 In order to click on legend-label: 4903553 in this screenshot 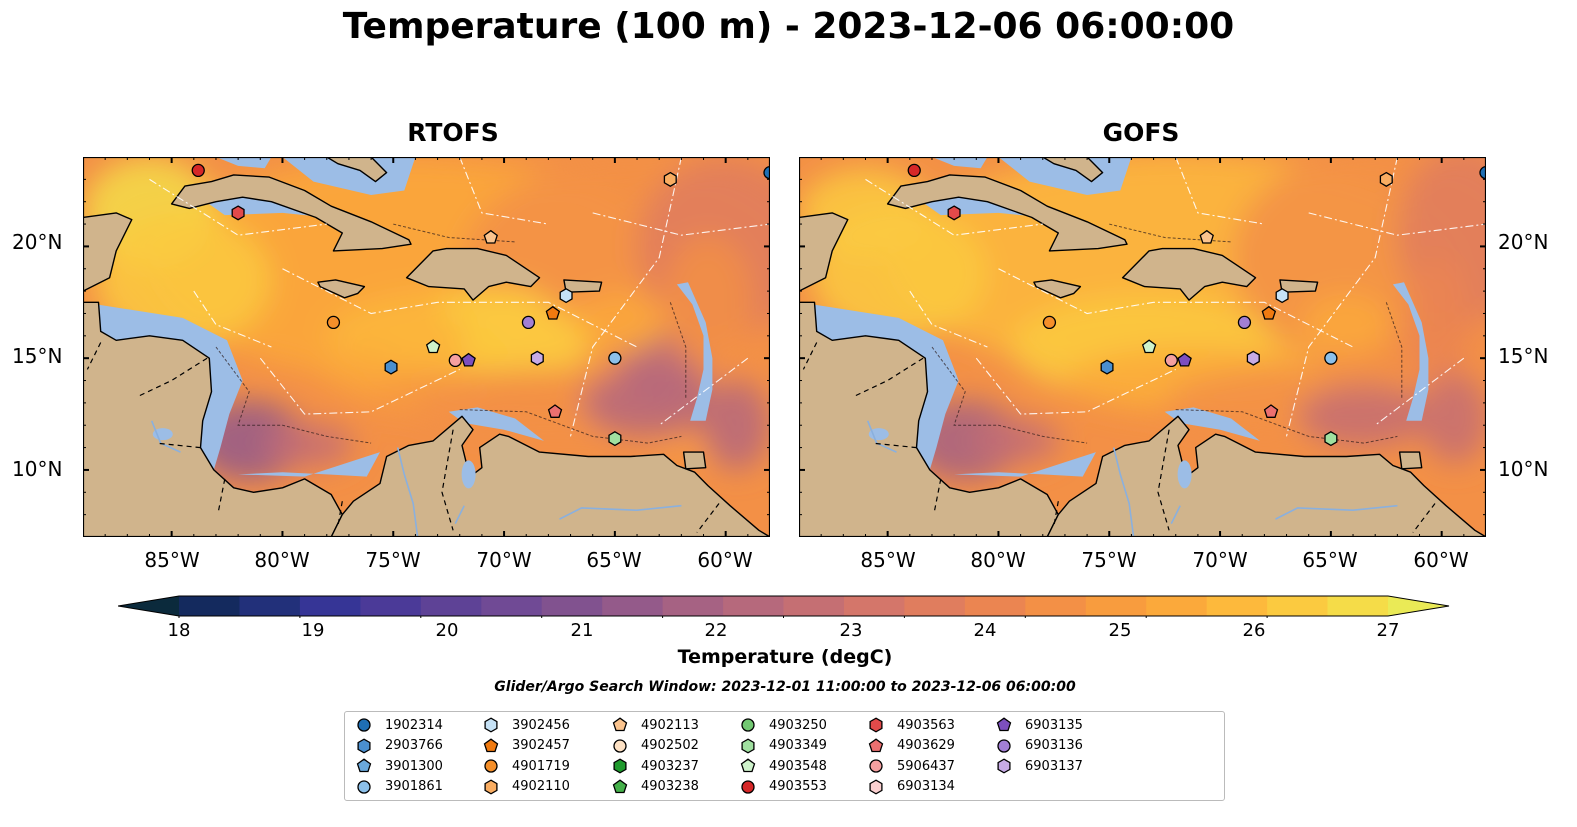, I will do `click(798, 786)`.